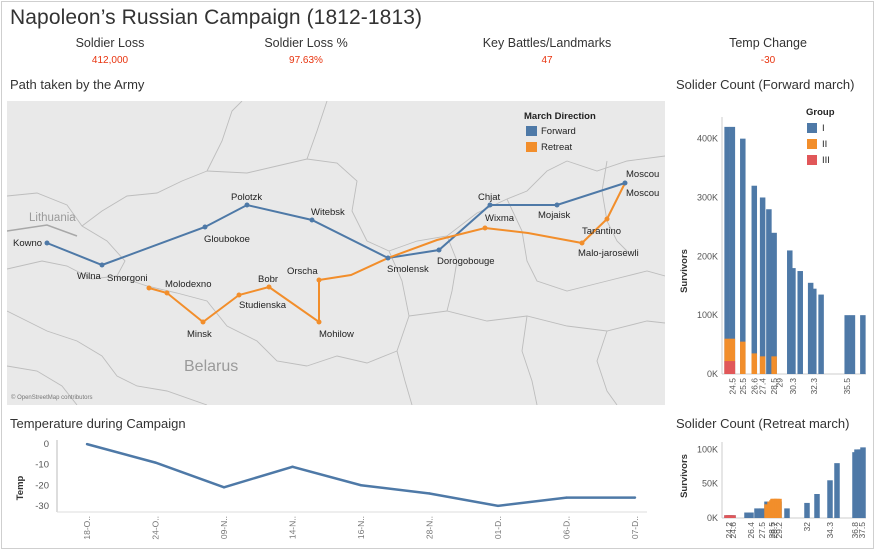  What do you see at coordinates (466, 261) in the screenshot?
I see `city-label: Dorogobouge` at bounding box center [466, 261].